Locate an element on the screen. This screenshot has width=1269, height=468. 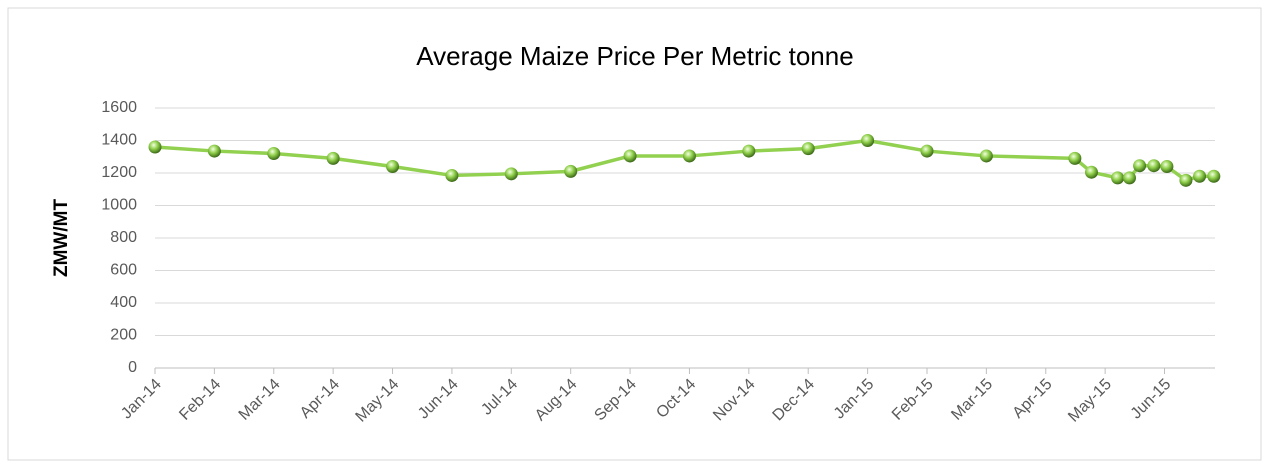
y-tick-label: 1400 is located at coordinates (119, 140).